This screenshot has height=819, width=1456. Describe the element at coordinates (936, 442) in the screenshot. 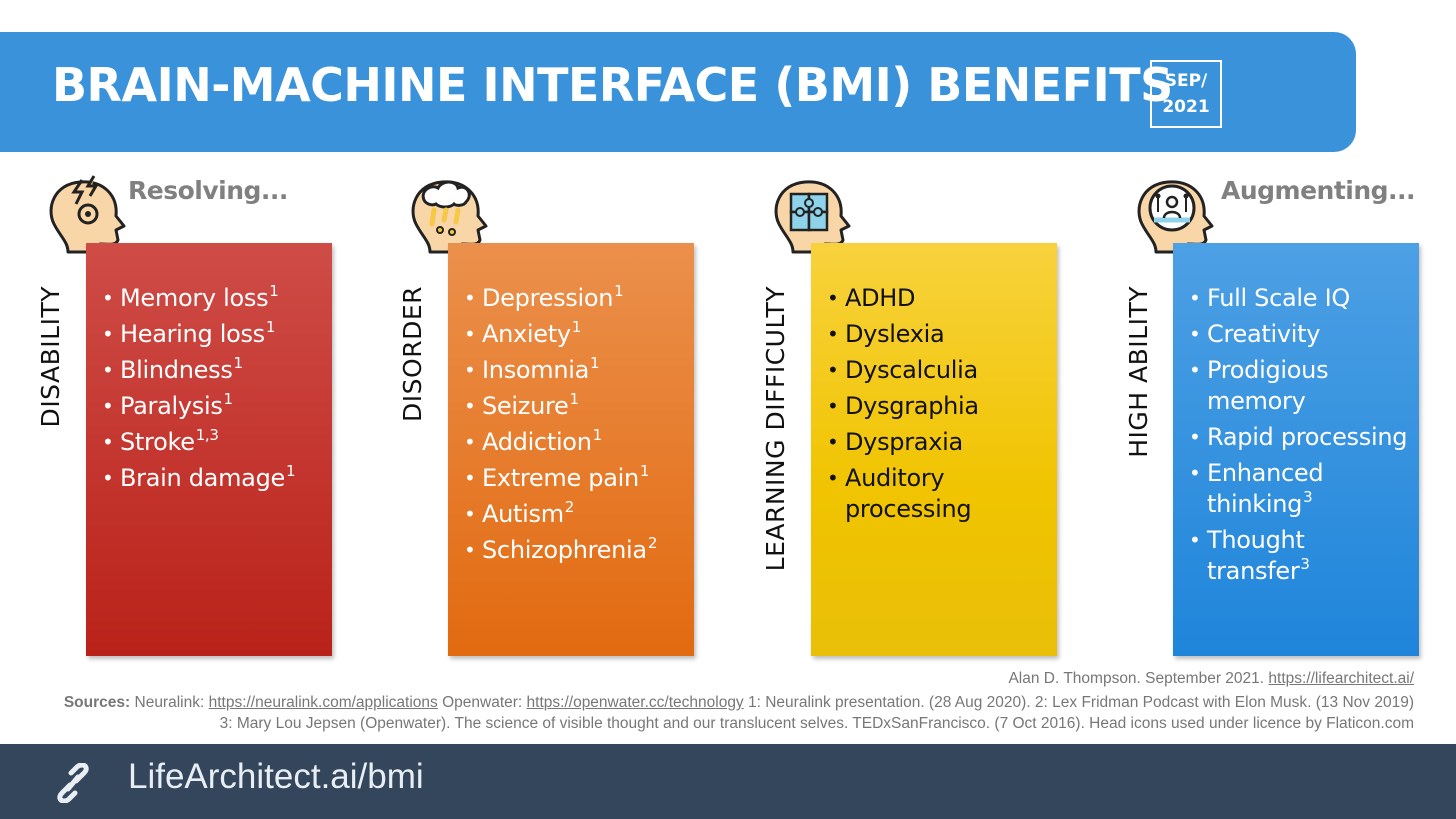

I see `list-item: Dyspraxia` at that location.